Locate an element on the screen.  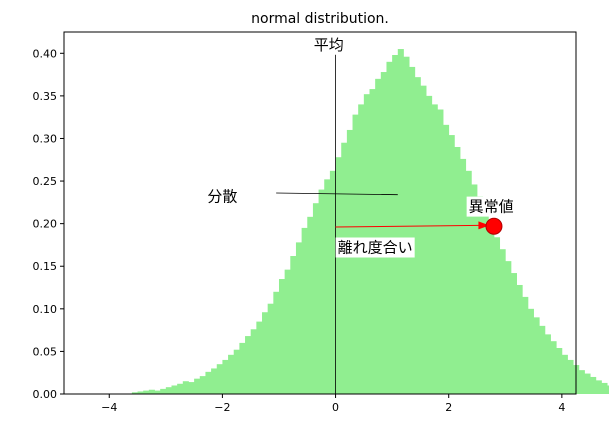
y-tick-label: 0.00 is located at coordinates (45, 394).